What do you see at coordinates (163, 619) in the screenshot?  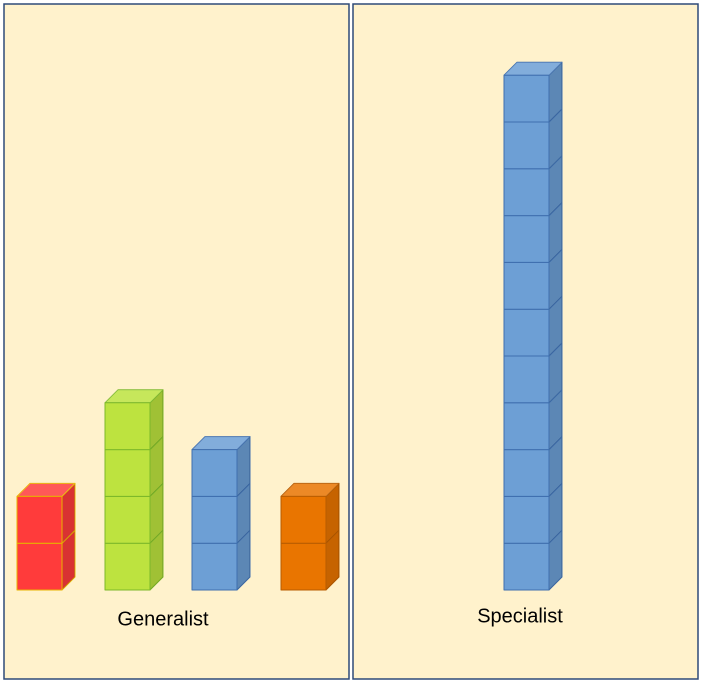 I see `panel-label: Generalist` at bounding box center [163, 619].